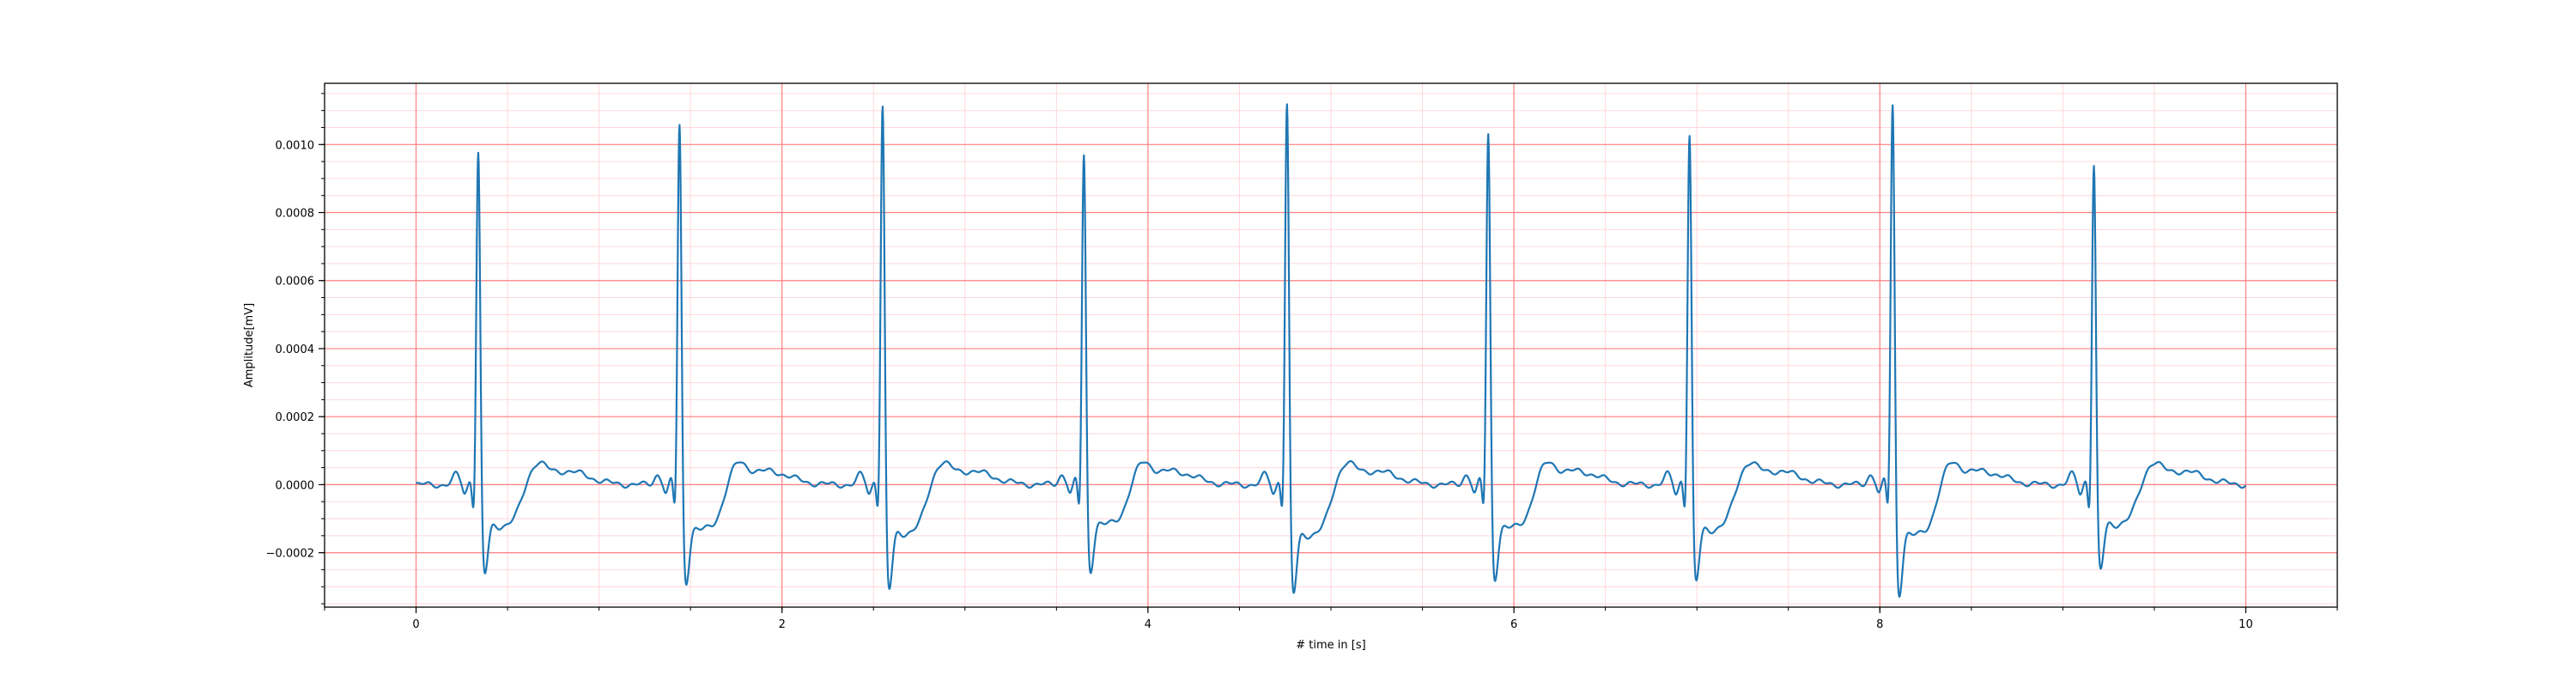 This screenshot has width=2576, height=687. I want to click on x-tick-label: 2, so click(782, 624).